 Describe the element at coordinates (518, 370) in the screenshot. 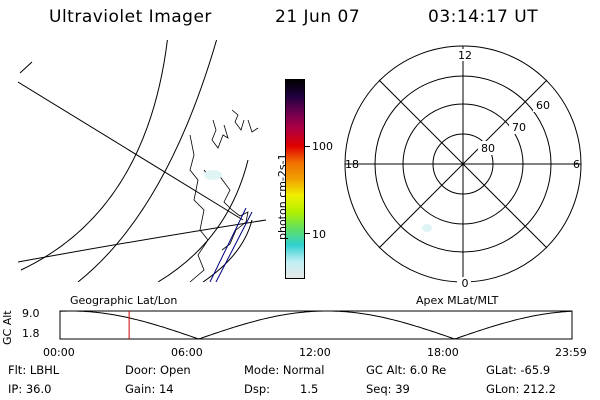

I see `glat-info: GLat: -65.9` at that location.